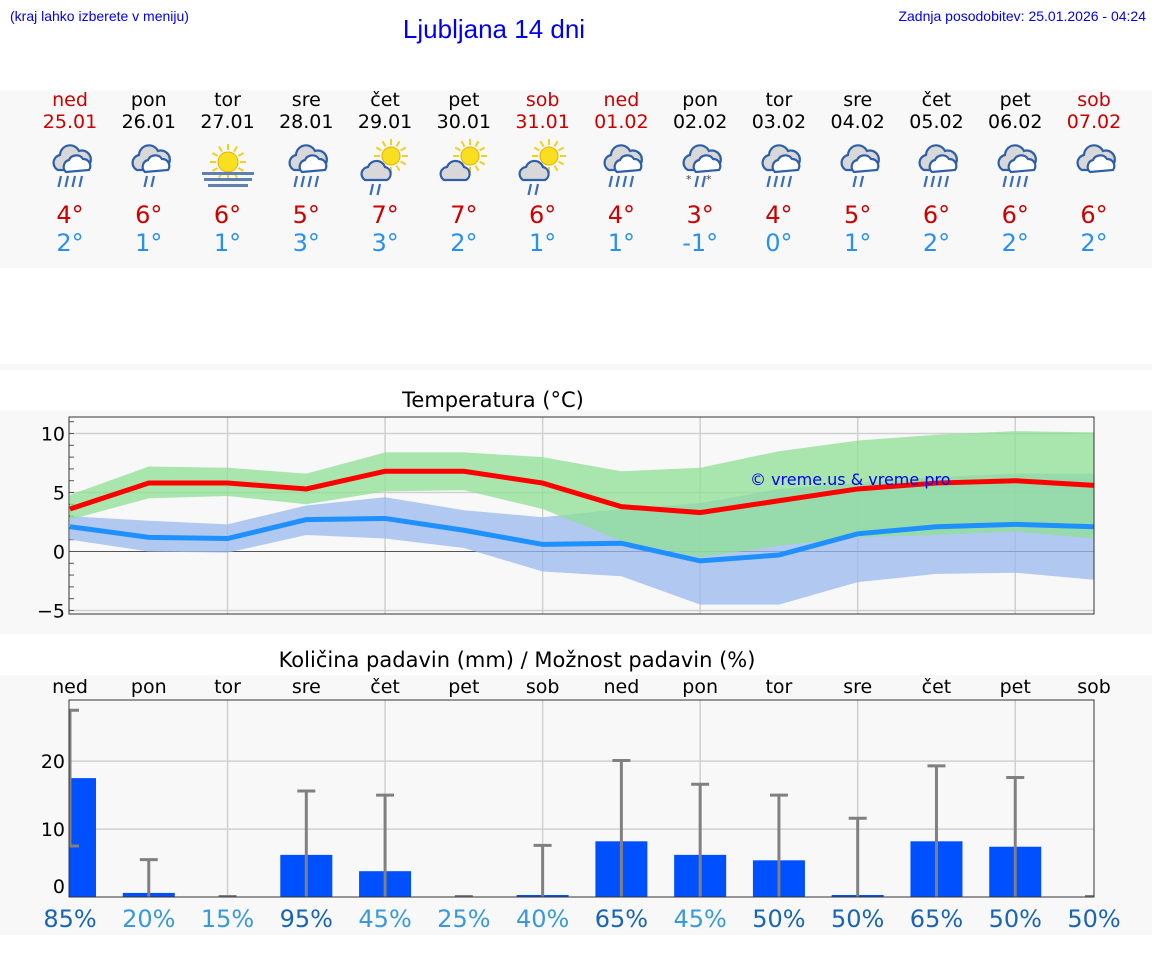 This screenshot has height=975, width=1152. I want to click on precip-probability: 45%, so click(699, 919).